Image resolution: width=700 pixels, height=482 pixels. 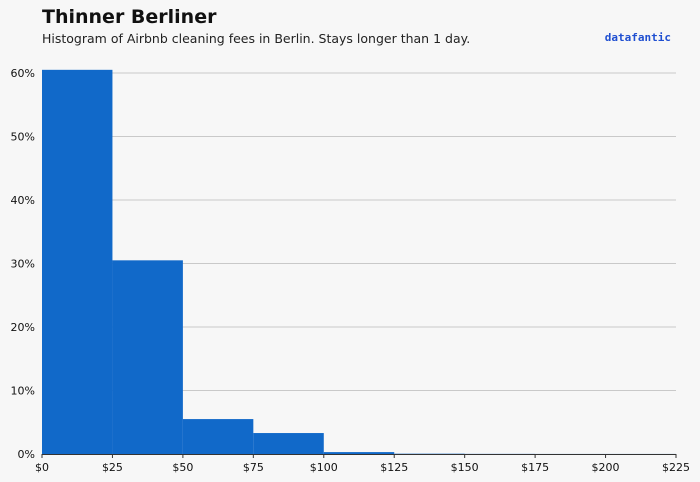 What do you see at coordinates (23, 137) in the screenshot?
I see `y-tick-label: 50%` at bounding box center [23, 137].